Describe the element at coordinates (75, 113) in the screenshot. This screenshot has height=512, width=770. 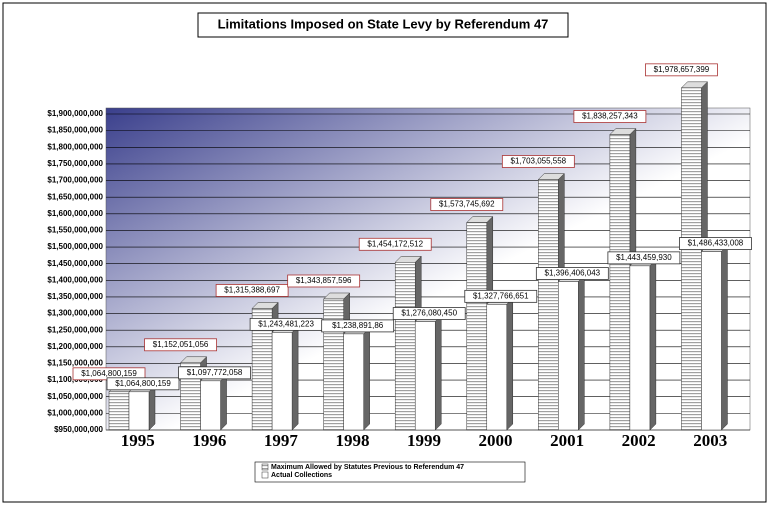
I see `y-tick-label: $1,900,000,000` at that location.